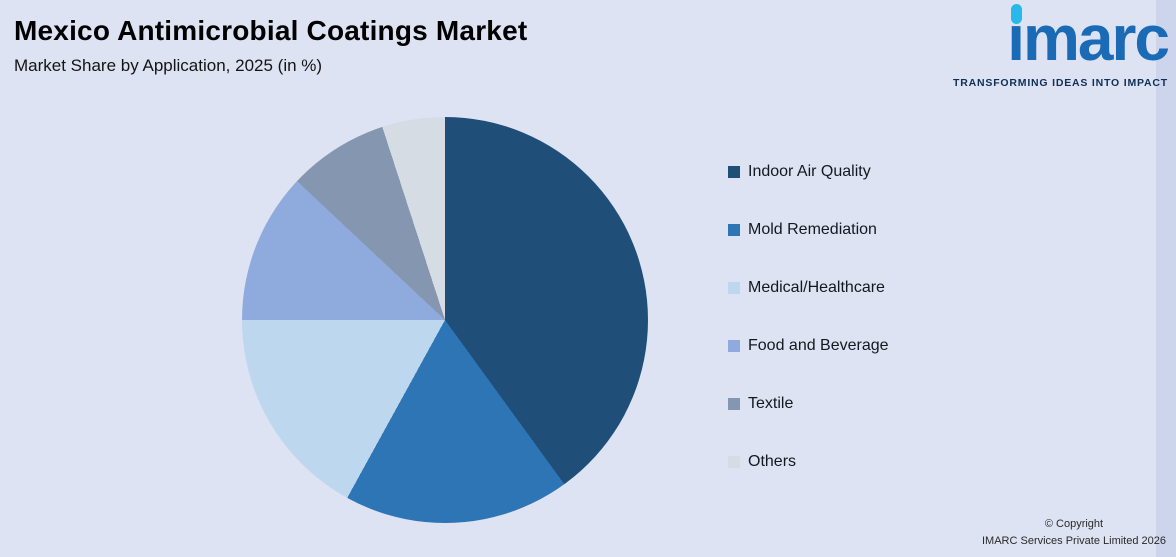 The image size is (1176, 557). I want to click on copyright-line1: © Copyright, so click(1074, 523).